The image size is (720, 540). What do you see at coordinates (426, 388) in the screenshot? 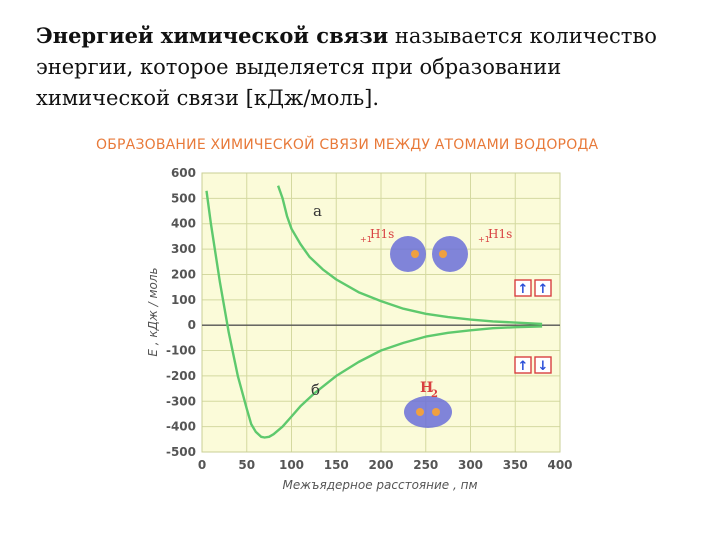
I see `molecule-label: H` at bounding box center [426, 388].